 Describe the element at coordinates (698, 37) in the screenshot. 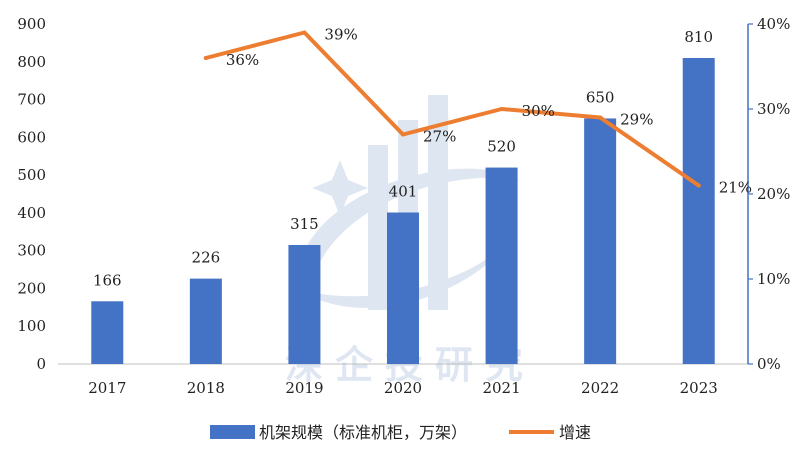

I see `bar-data-label: 810` at that location.